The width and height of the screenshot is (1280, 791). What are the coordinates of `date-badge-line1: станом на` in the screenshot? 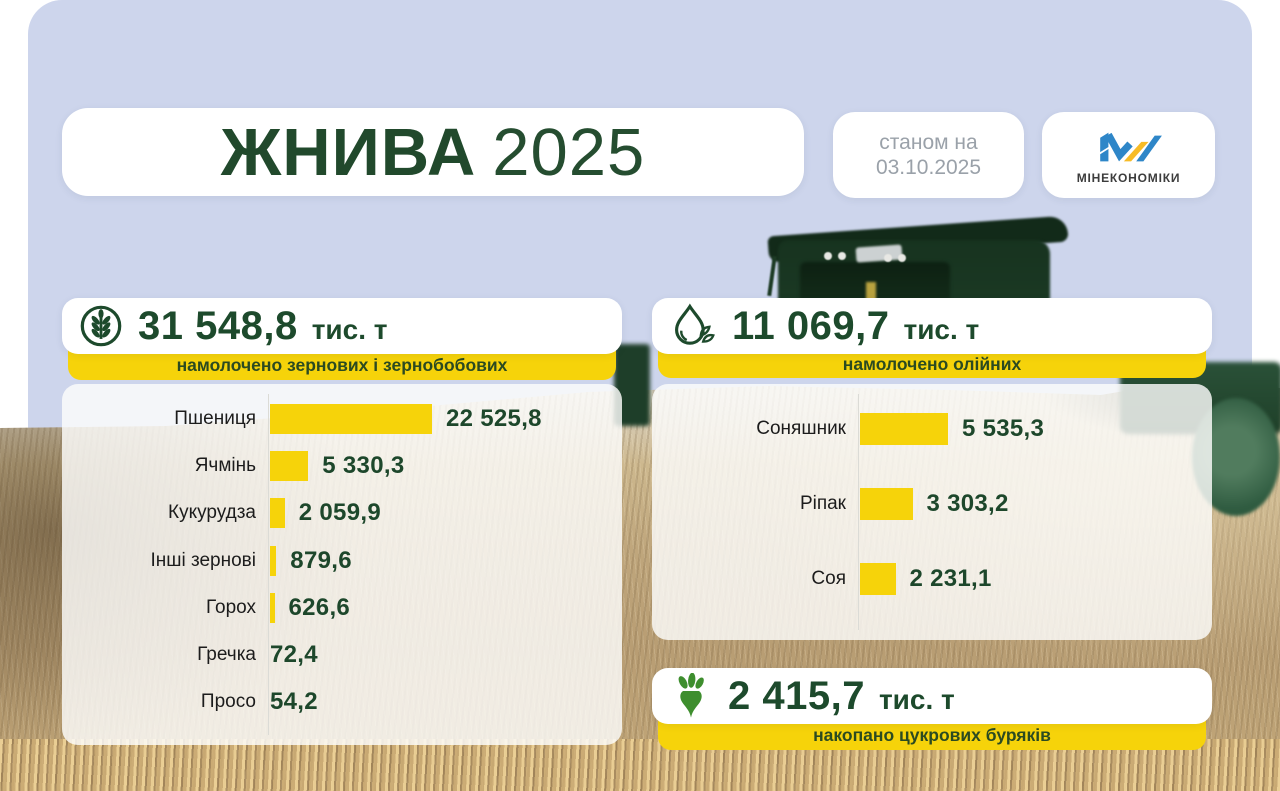 It's located at (928, 142).